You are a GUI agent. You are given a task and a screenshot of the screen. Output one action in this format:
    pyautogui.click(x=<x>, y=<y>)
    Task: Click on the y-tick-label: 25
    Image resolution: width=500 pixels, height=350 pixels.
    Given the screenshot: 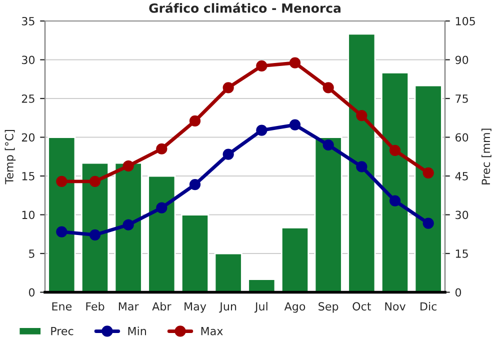 What is the action you would take?
    pyautogui.click(x=28, y=98)
    